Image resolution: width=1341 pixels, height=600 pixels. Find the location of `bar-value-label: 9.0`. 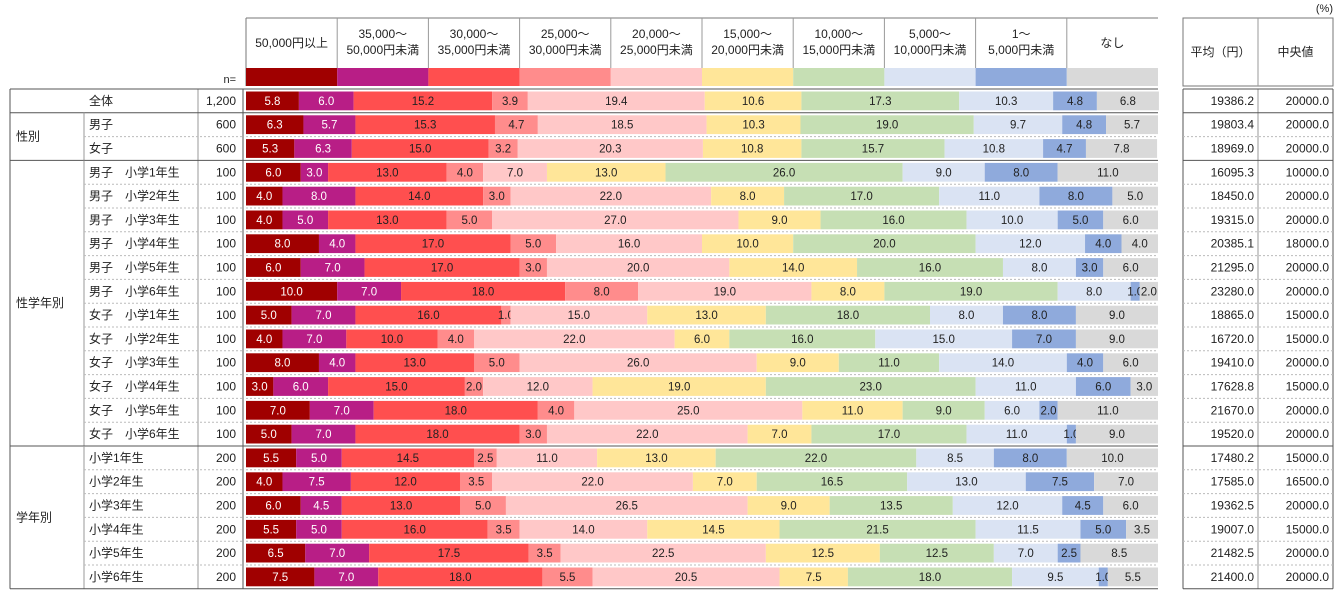

bar-value-label: 9.0 is located at coordinates (798, 364).